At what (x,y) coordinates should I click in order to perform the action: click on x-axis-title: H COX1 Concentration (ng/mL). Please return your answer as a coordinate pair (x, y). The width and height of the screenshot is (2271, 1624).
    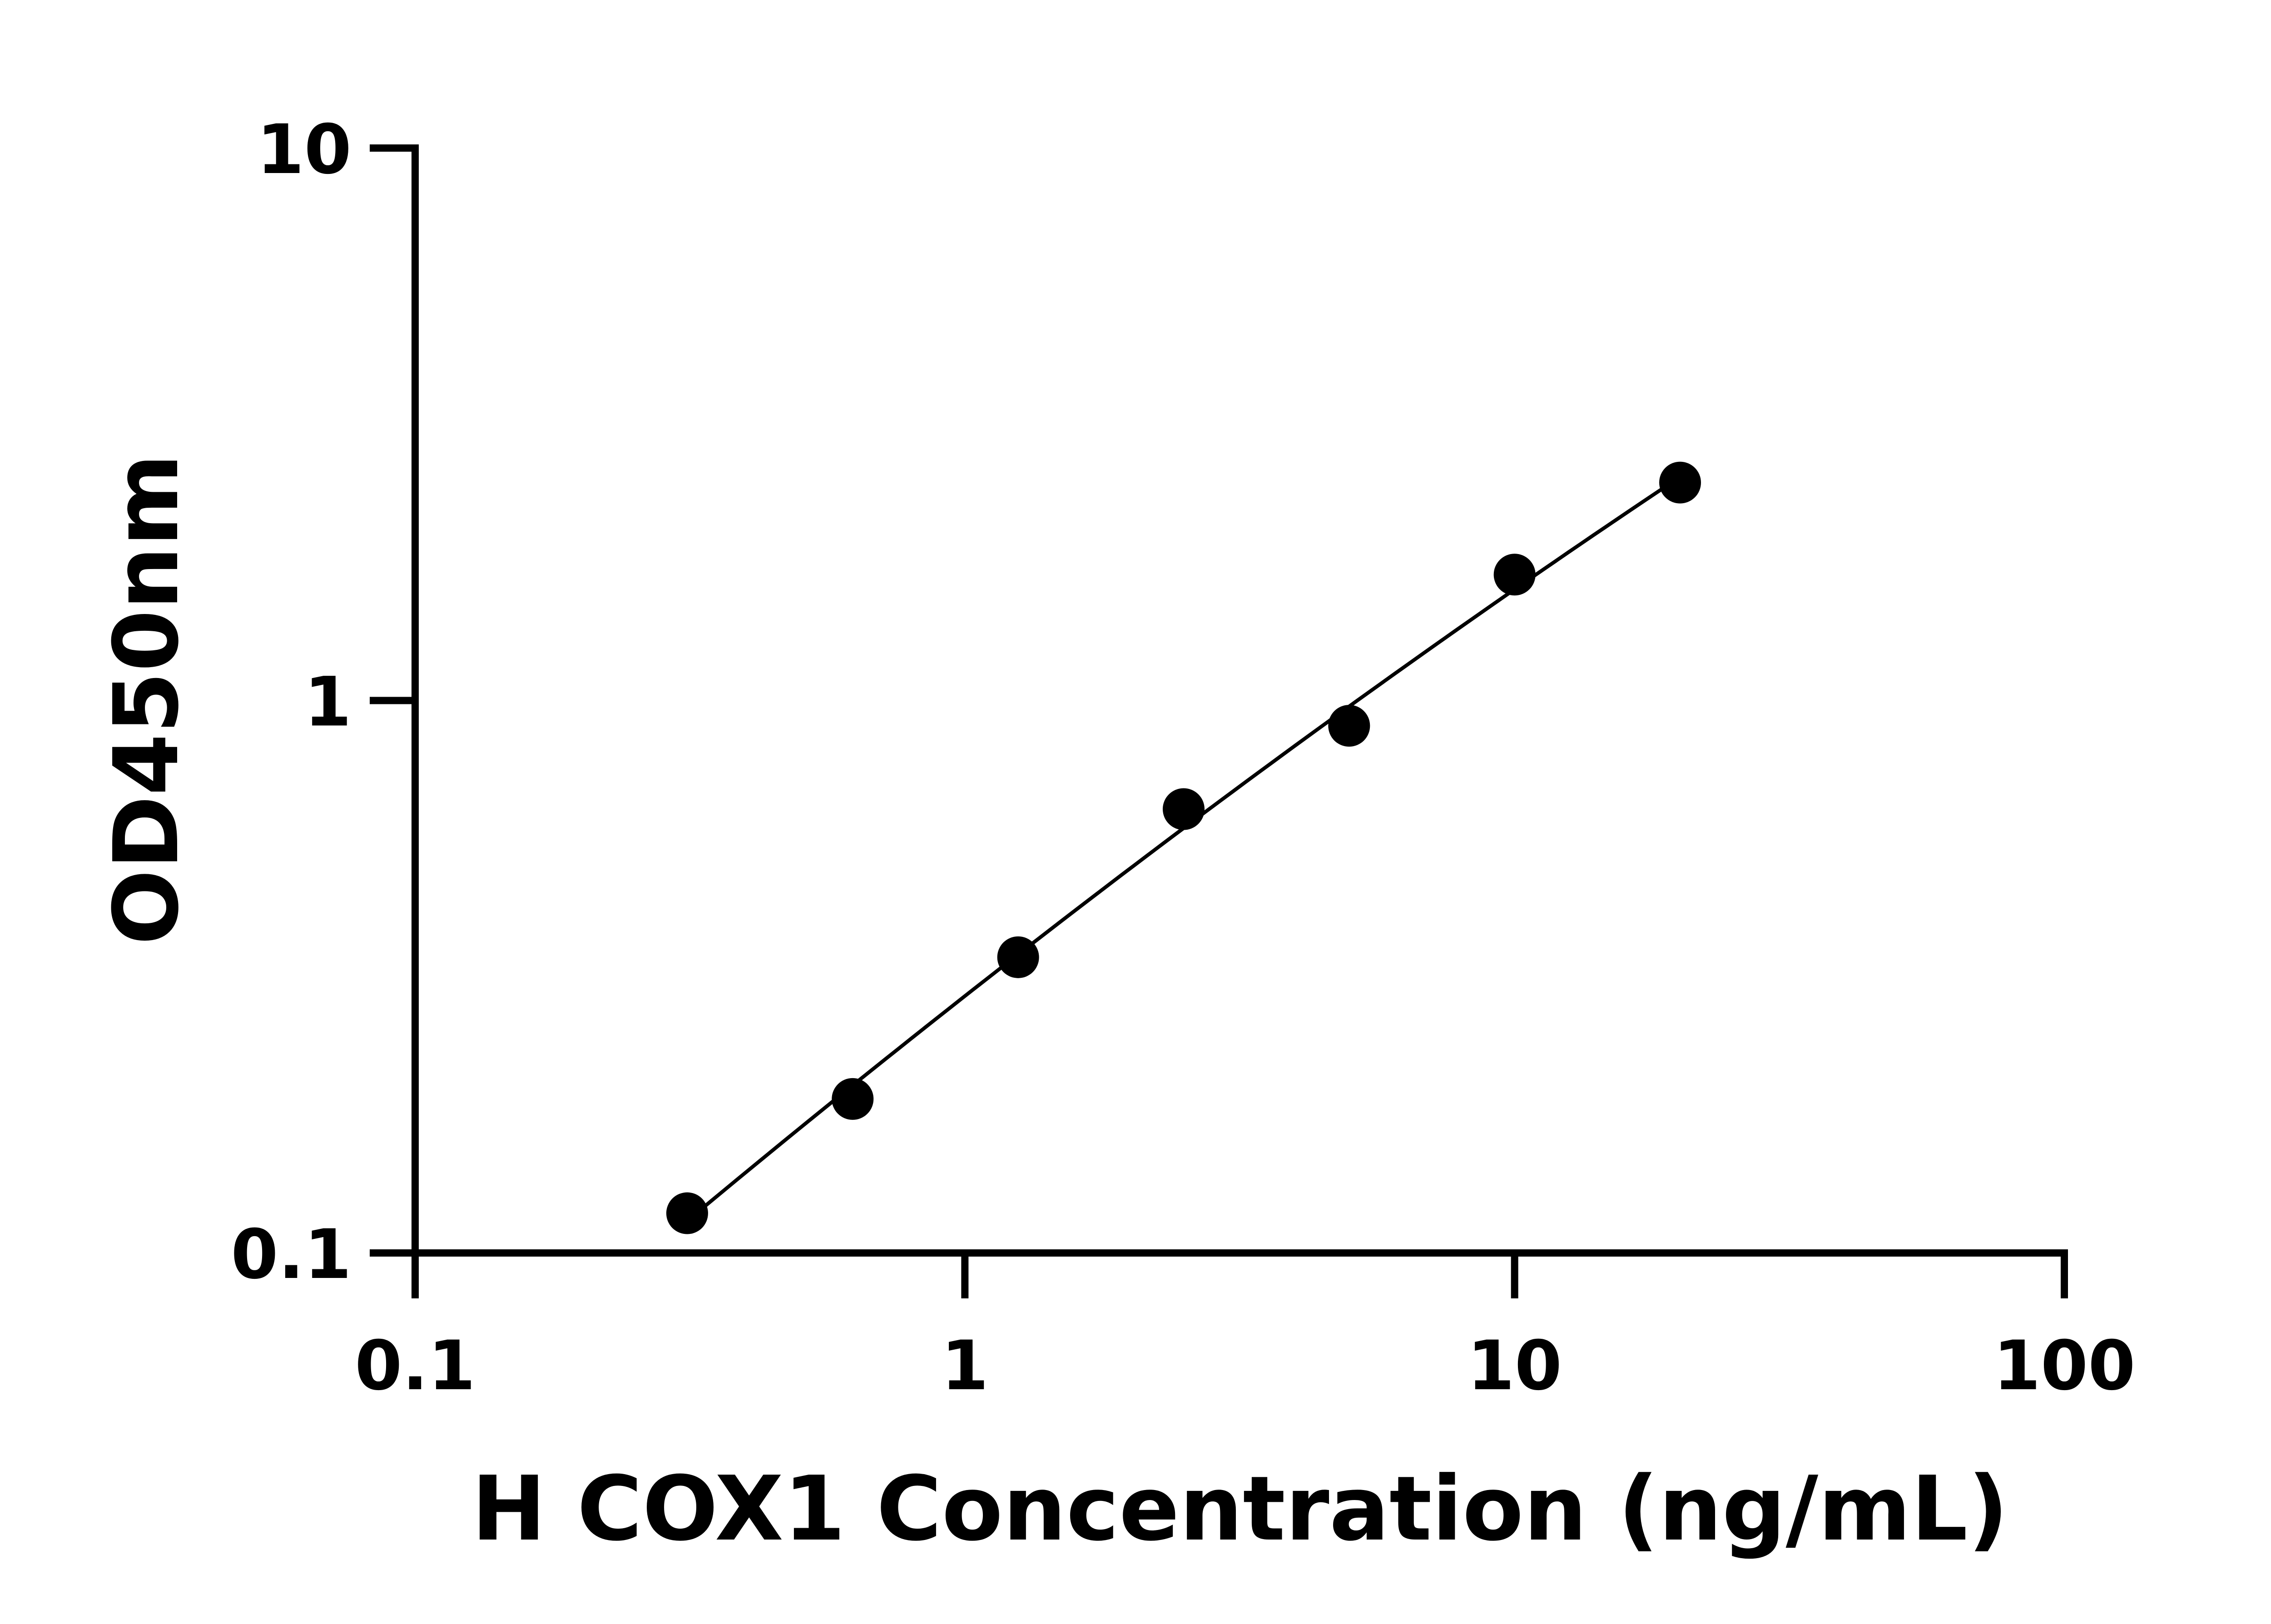
    Looking at the image, I should click on (1239, 1509).